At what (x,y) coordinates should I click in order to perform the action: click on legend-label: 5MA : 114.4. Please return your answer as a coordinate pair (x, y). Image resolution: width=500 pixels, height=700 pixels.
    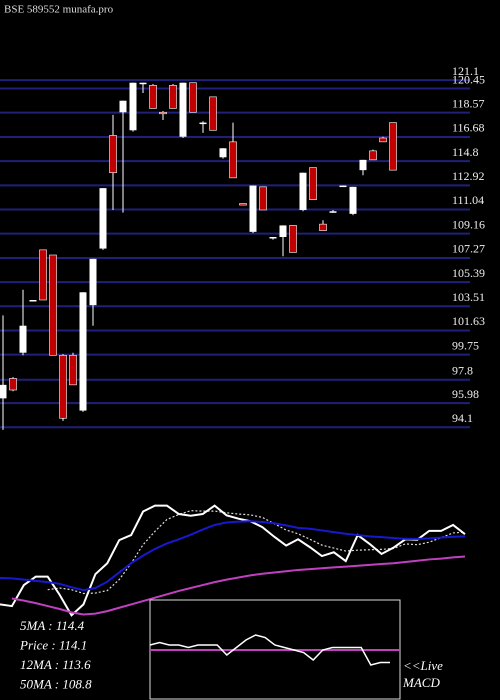
    Looking at the image, I should click on (52, 625).